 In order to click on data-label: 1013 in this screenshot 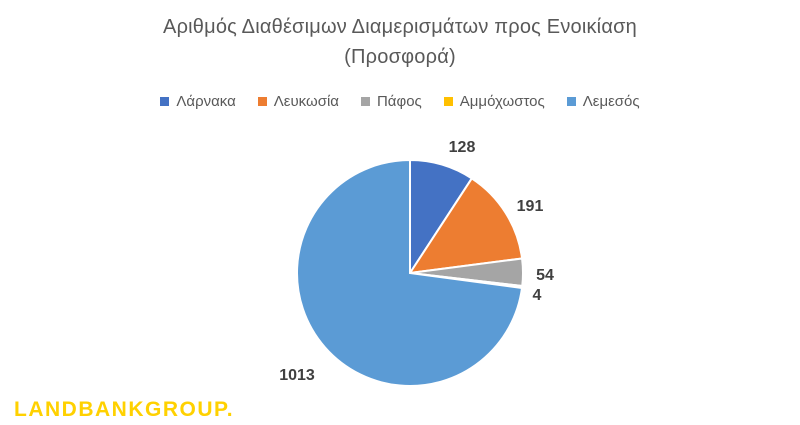, I will do `click(297, 375)`.